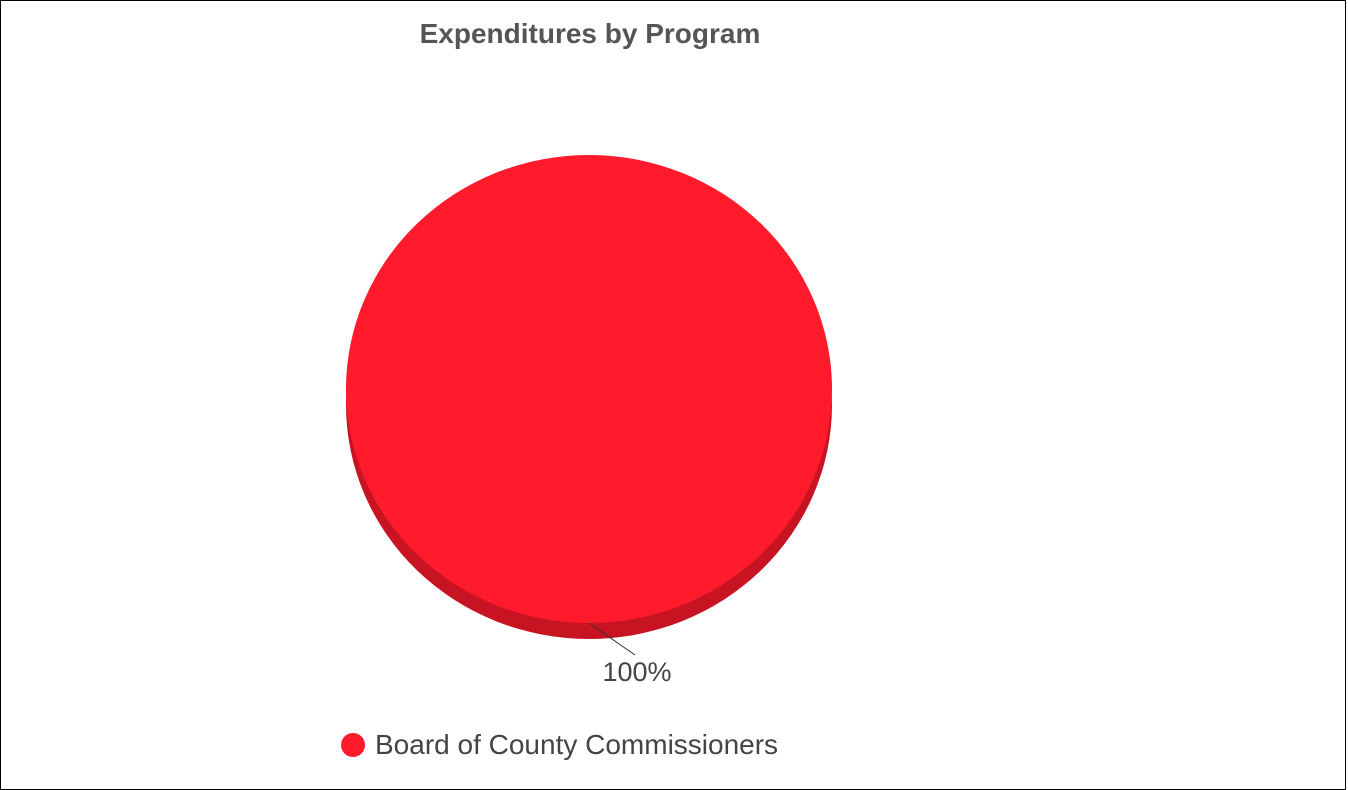 Image resolution: width=1348 pixels, height=790 pixels. Describe the element at coordinates (636, 672) in the screenshot. I see `data-label-percentage: 100%` at that location.